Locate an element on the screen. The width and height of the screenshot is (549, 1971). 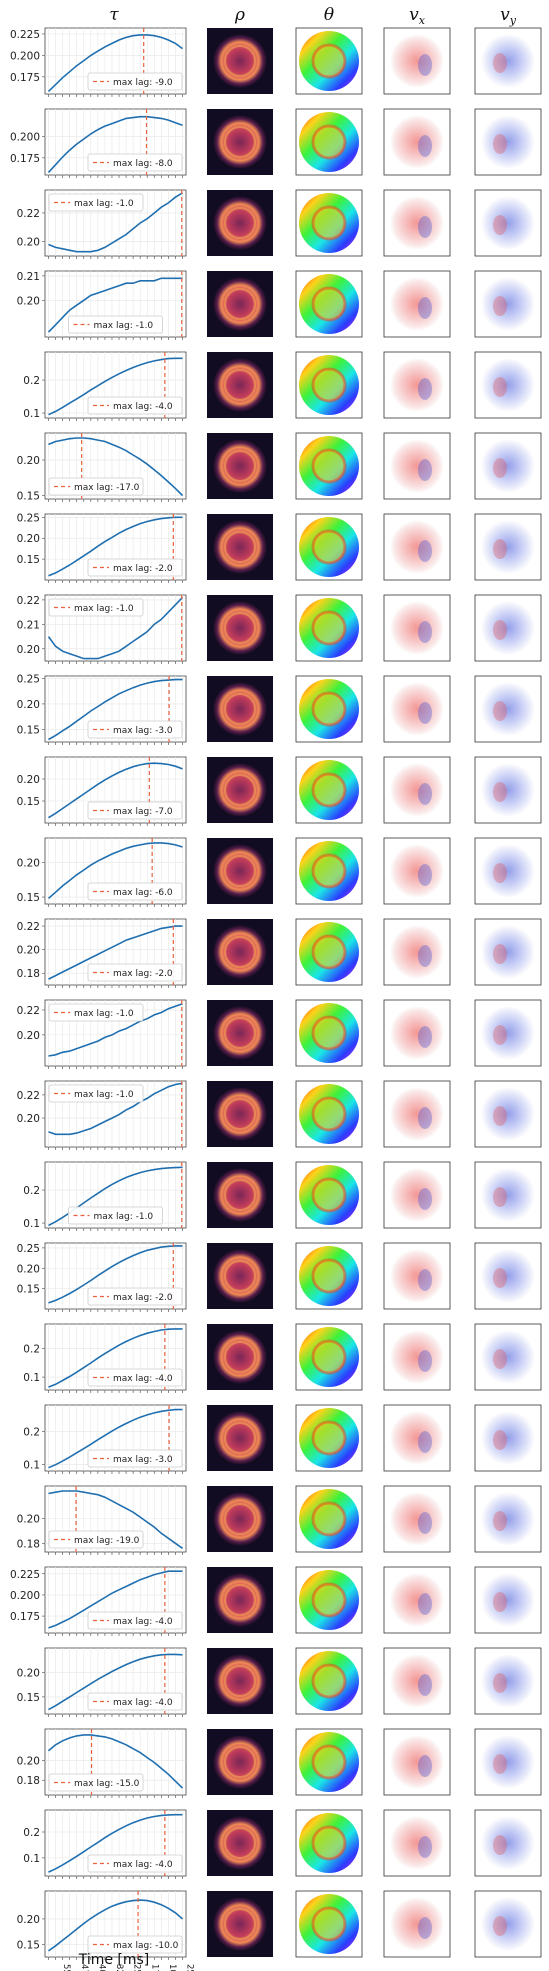
legend-label: max lag: -4.0 is located at coordinates (143, 1379).